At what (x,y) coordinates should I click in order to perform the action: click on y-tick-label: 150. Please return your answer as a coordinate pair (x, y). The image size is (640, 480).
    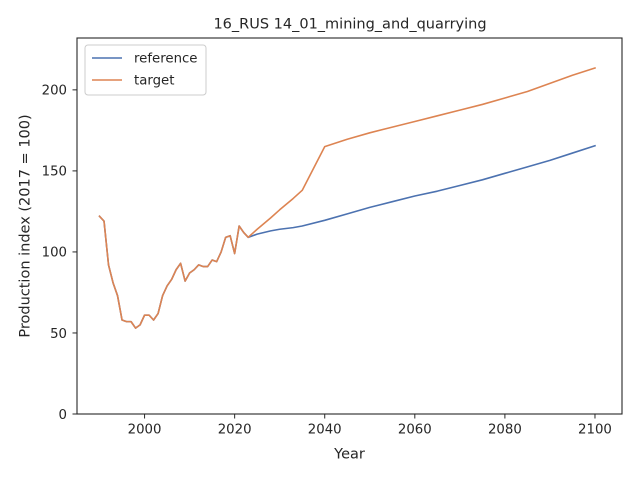
    Looking at the image, I should click on (54, 172).